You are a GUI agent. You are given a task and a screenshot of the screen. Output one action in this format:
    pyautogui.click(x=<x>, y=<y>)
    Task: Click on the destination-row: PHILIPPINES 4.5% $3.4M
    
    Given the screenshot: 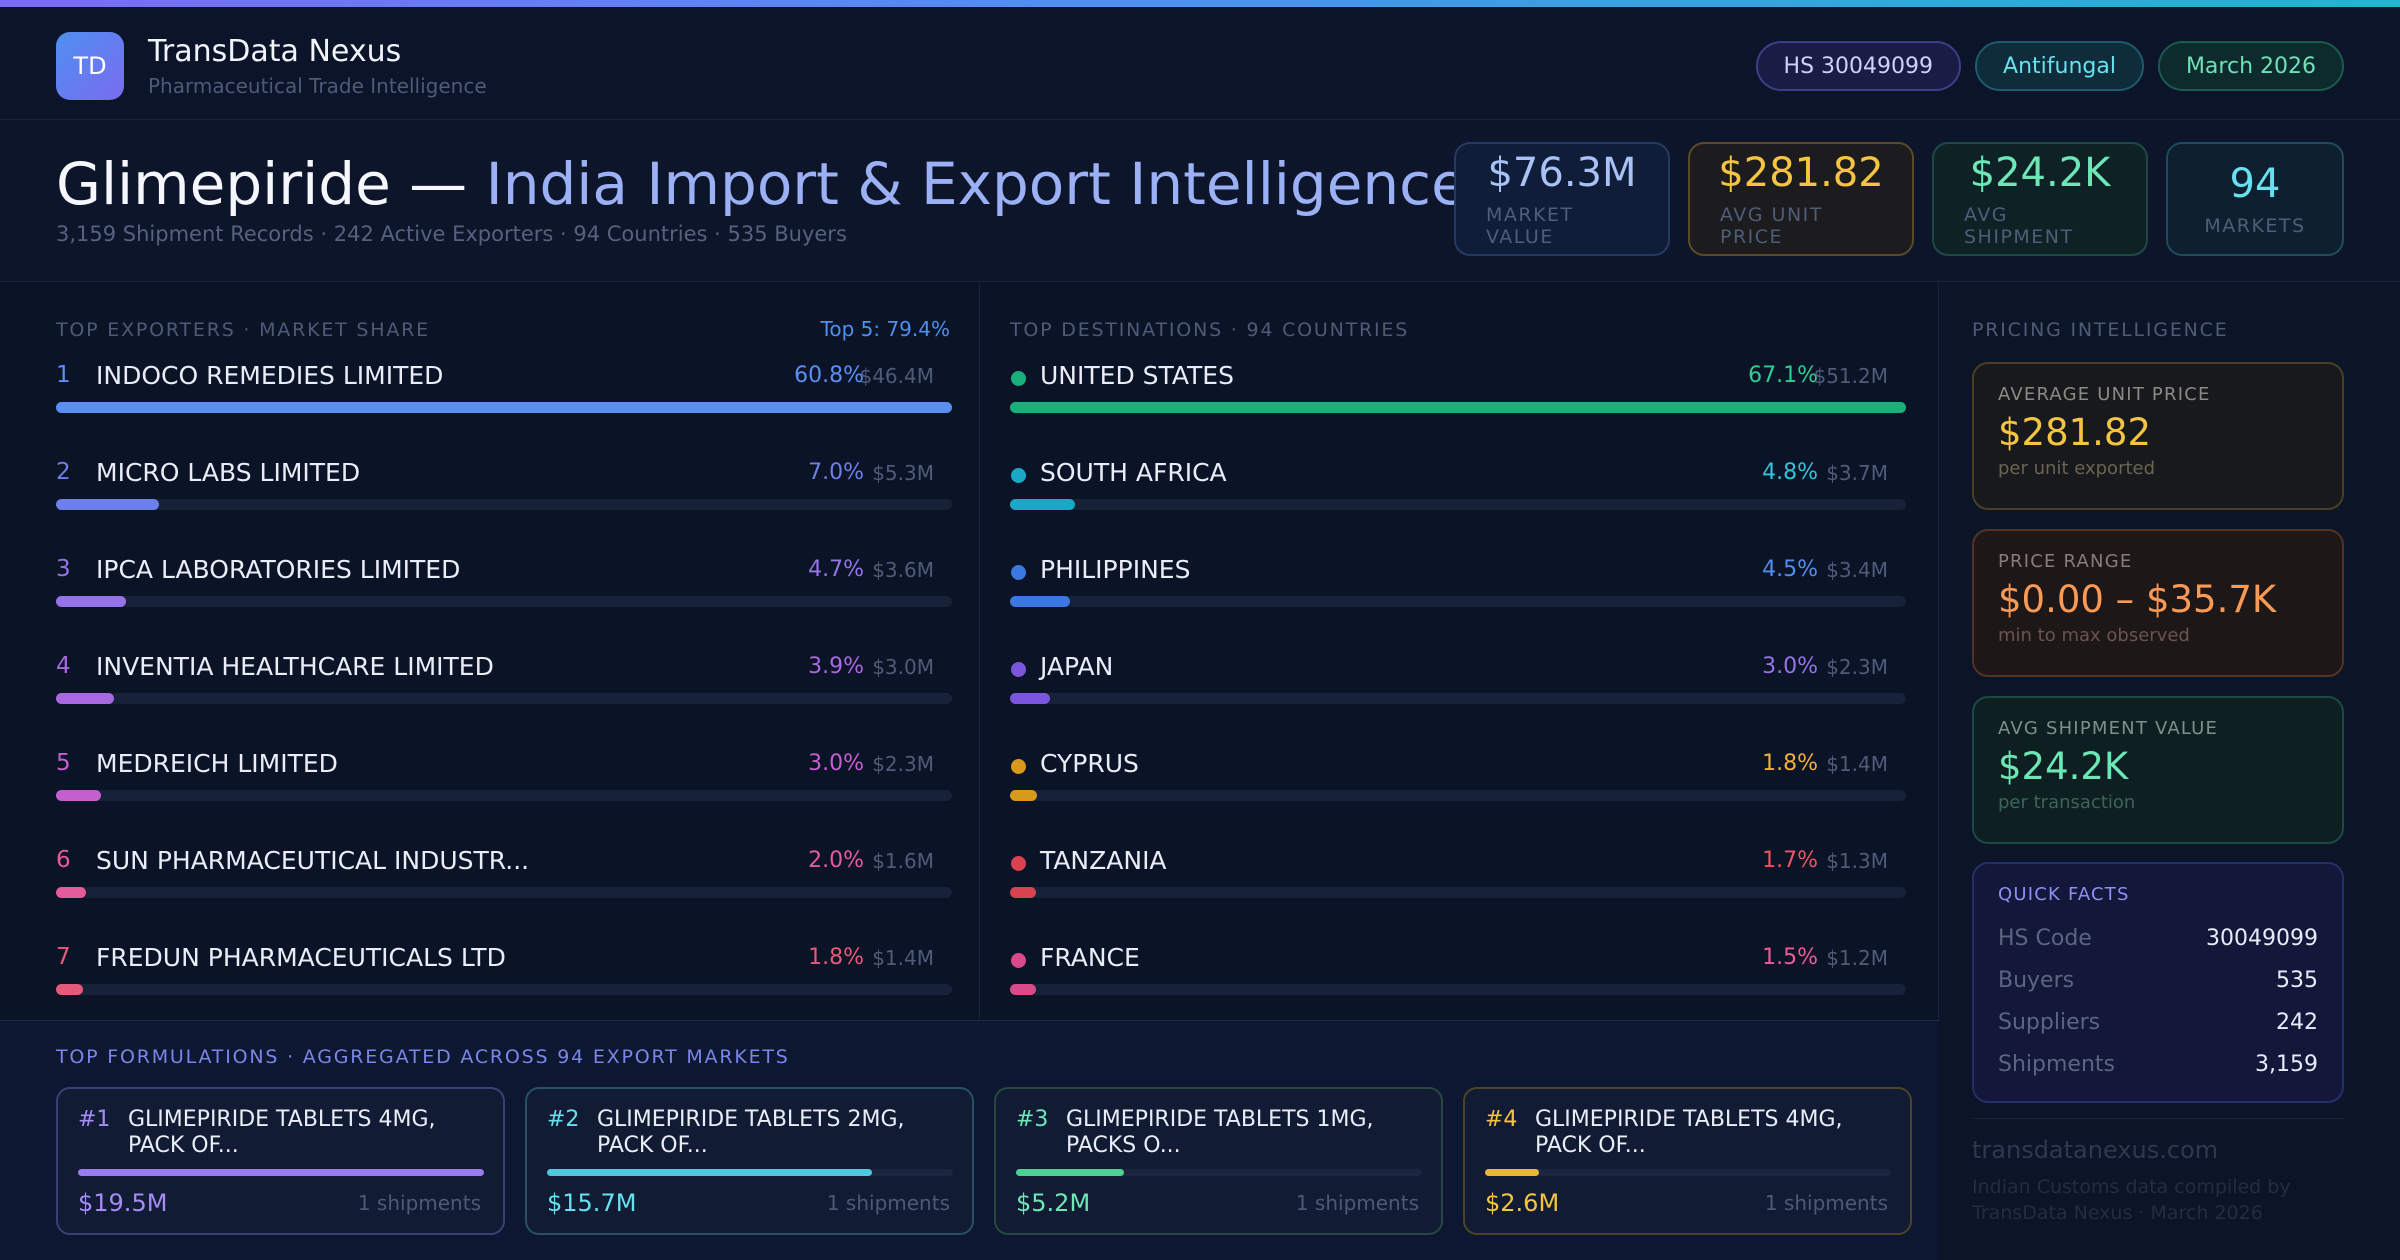 What is the action you would take?
    pyautogui.click(x=1458, y=604)
    